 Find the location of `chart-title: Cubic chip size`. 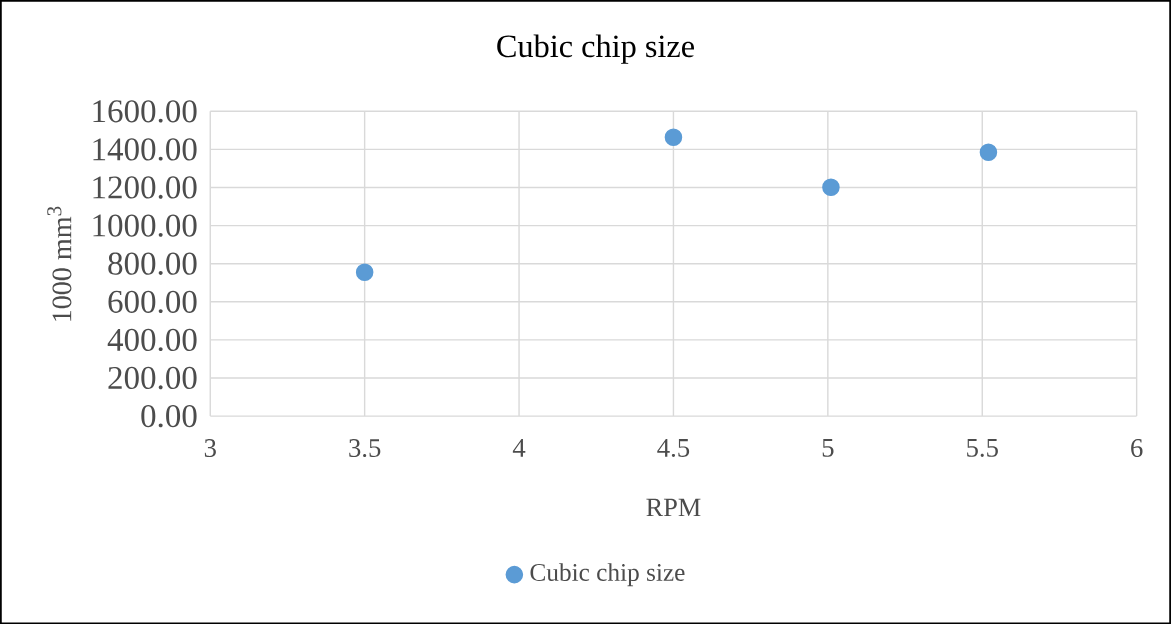

chart-title: Cubic chip size is located at coordinates (595, 49).